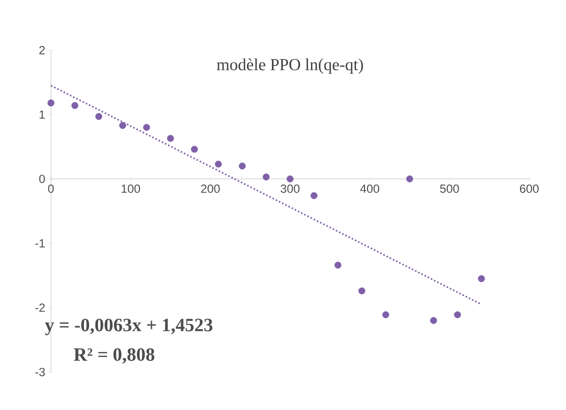 This screenshot has height=410, width=566. What do you see at coordinates (42, 179) in the screenshot?
I see `y-tick-label: 0` at bounding box center [42, 179].